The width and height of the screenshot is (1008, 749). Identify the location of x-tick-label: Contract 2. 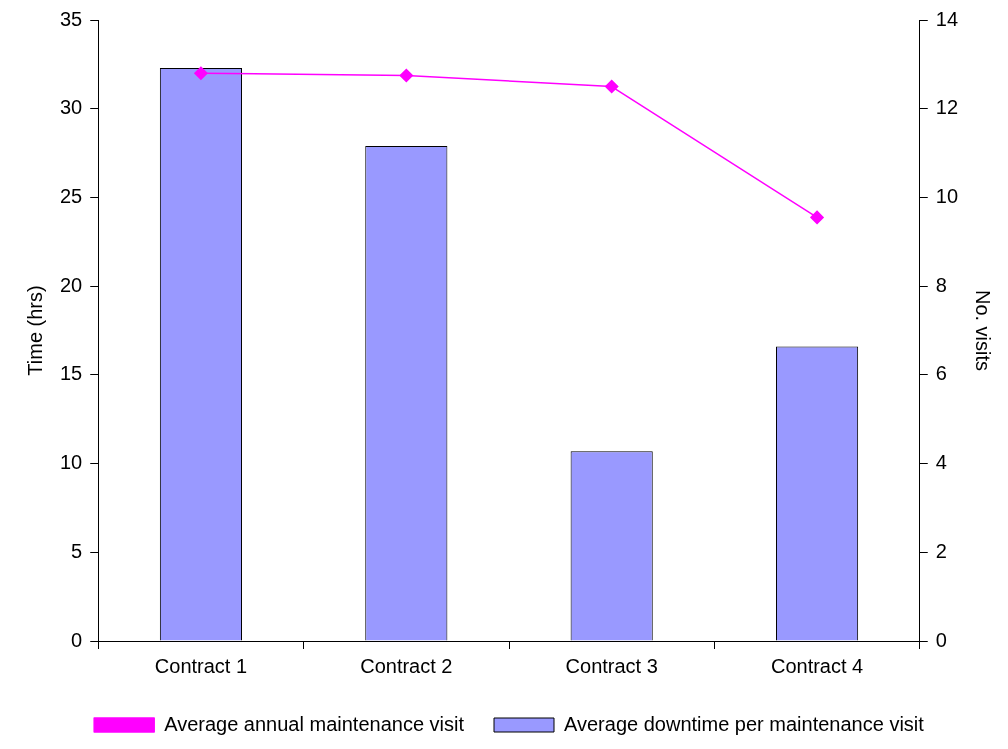
(406, 665).